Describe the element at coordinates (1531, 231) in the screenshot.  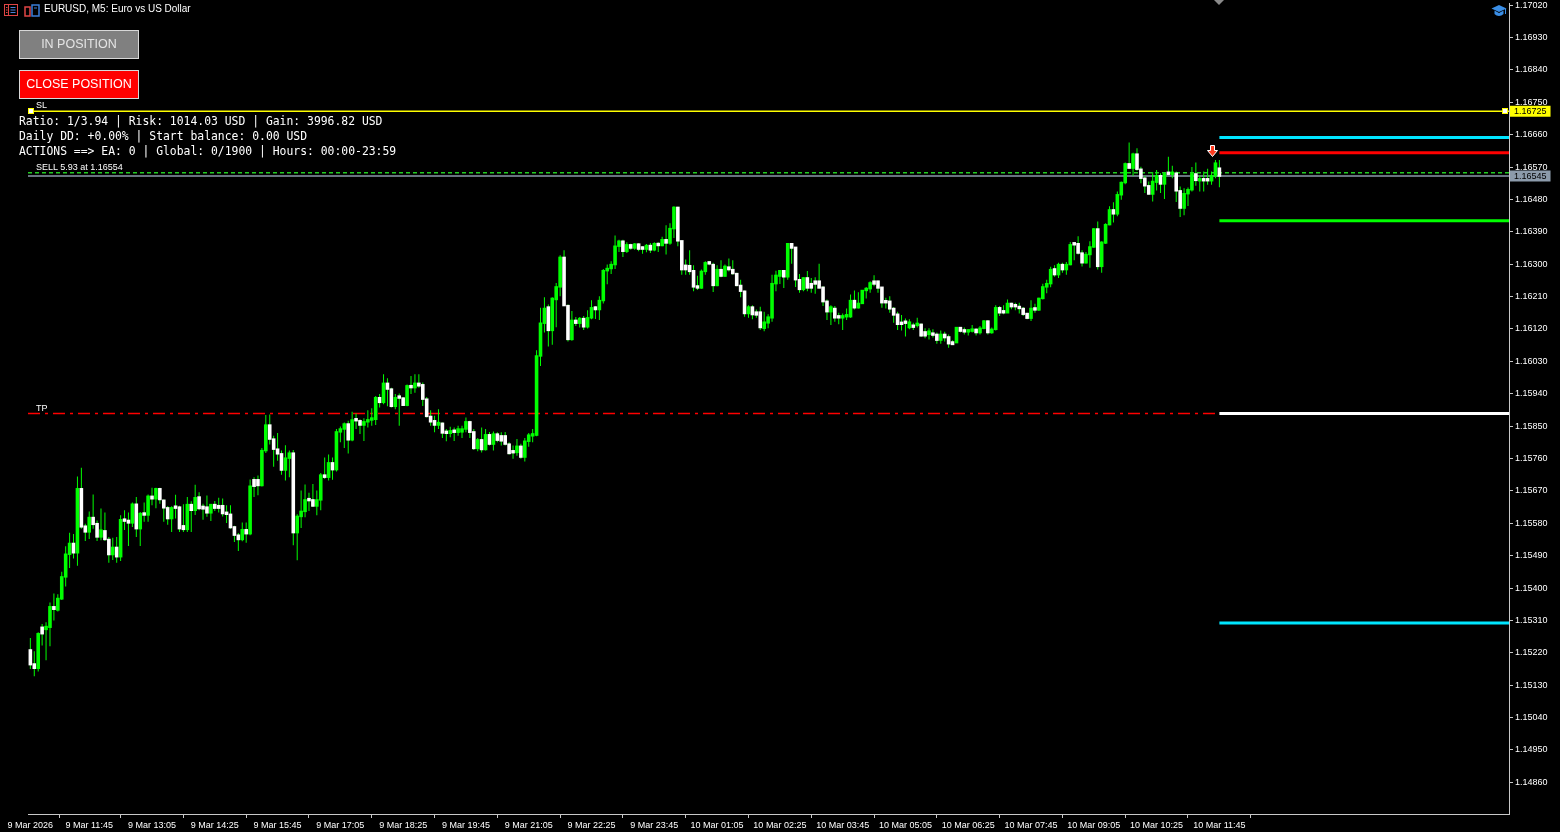
I see `y-tick-label: 1.16390` at that location.